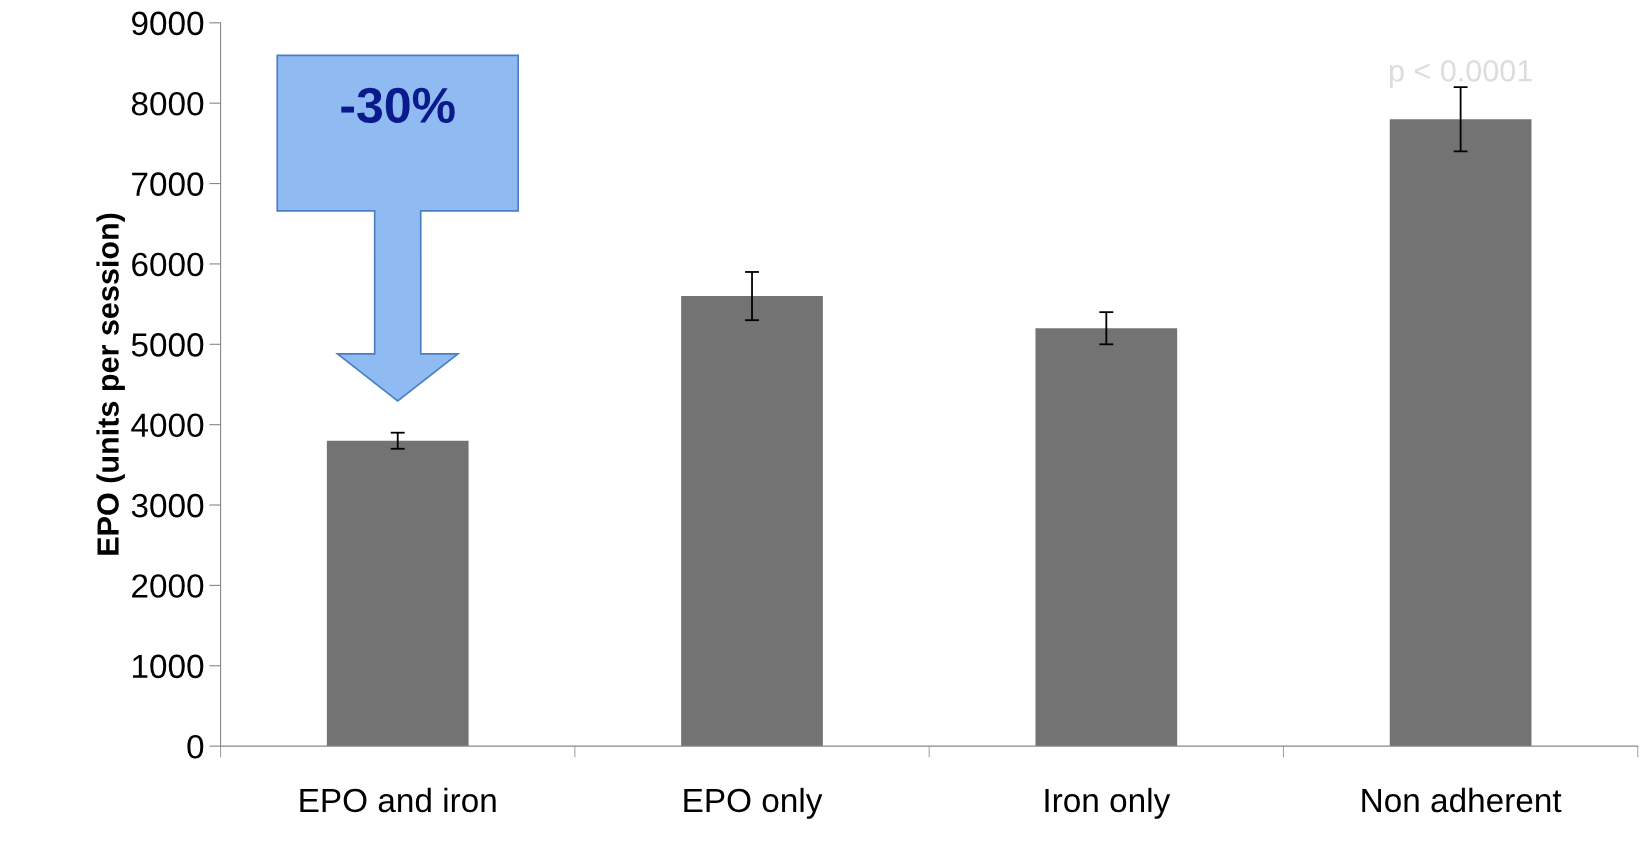  What do you see at coordinates (168, 184) in the screenshot?
I see `y-tick-label: 7000` at bounding box center [168, 184].